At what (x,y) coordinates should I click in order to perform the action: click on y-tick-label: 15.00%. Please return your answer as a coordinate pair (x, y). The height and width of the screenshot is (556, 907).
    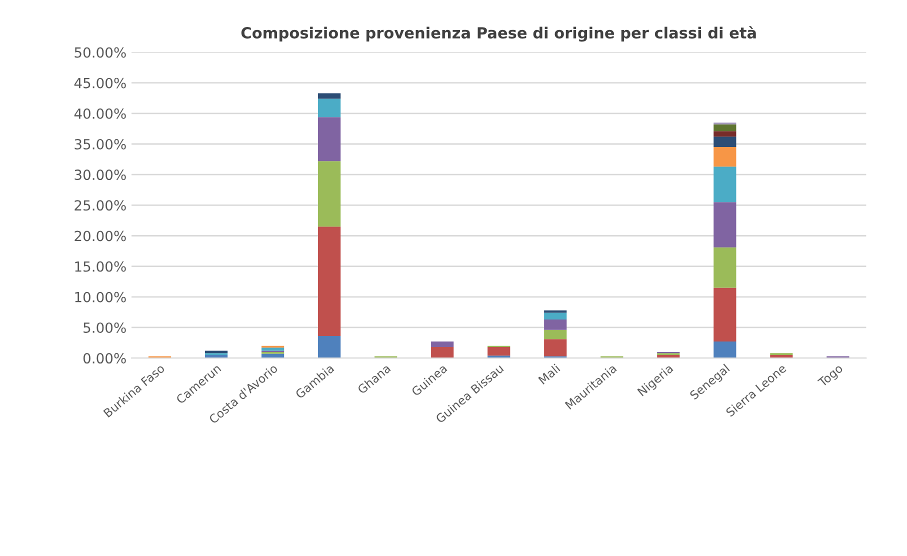
    Looking at the image, I should click on (100, 266).